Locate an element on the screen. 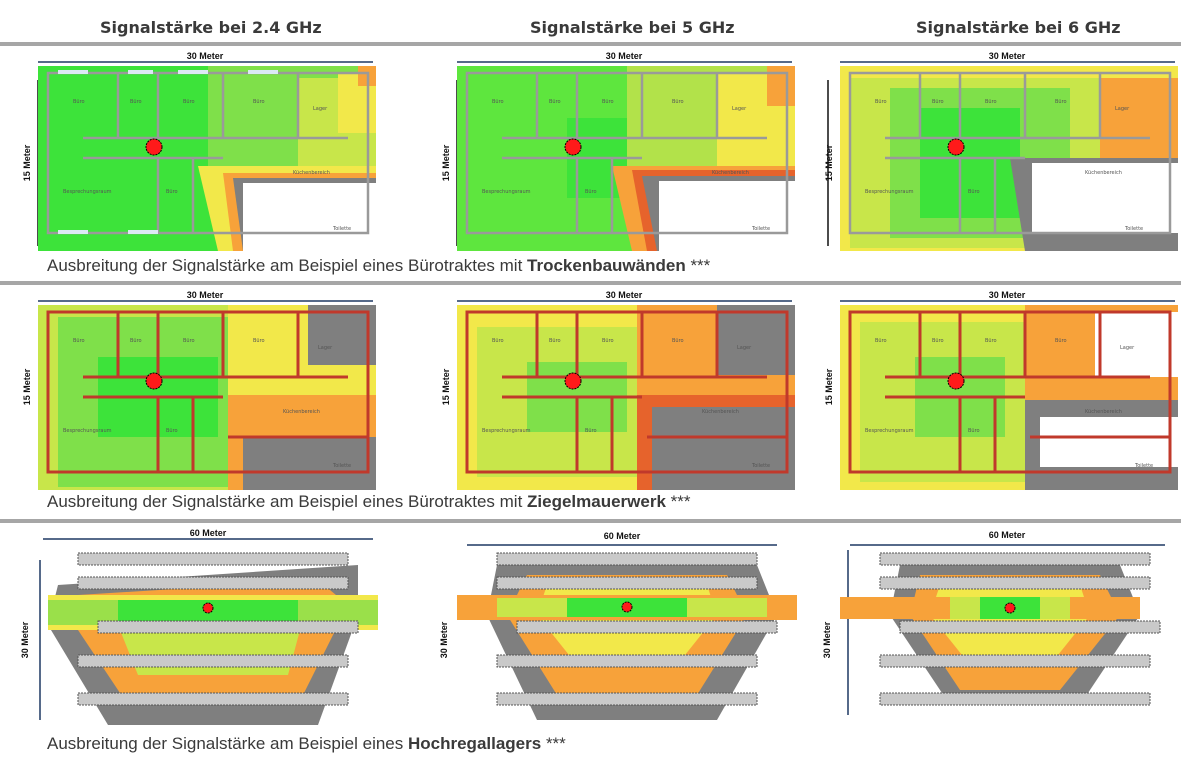 The height and width of the screenshot is (765, 1181). caption-material: Hochregallagers is located at coordinates (474, 743).